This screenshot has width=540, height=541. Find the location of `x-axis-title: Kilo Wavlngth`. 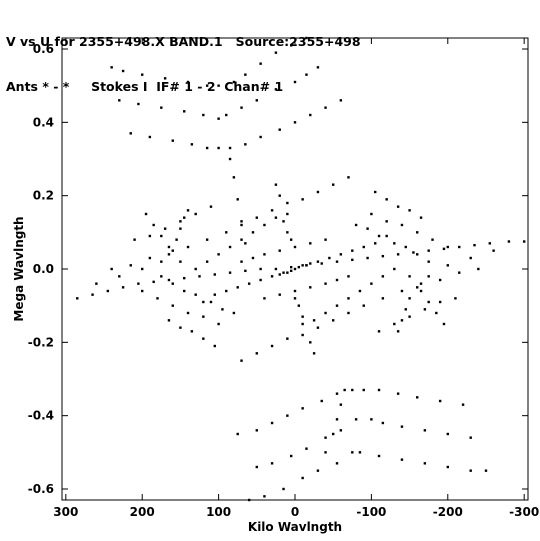

x-axis-title: Kilo Wavlngth is located at coordinates (295, 527).